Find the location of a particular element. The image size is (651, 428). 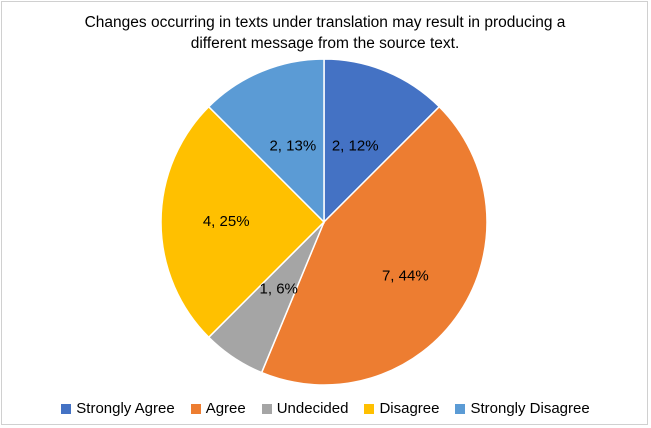

data-label: 7, 44% is located at coordinates (405, 275).